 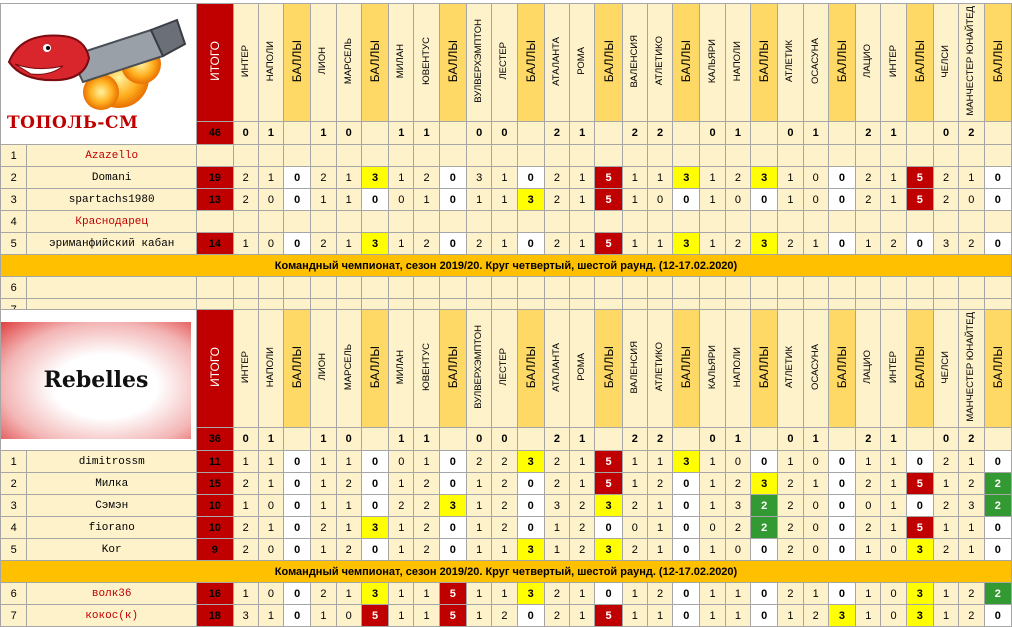 What do you see at coordinates (271, 549) in the screenshot?
I see `predicted-away-score: 0` at bounding box center [271, 549].